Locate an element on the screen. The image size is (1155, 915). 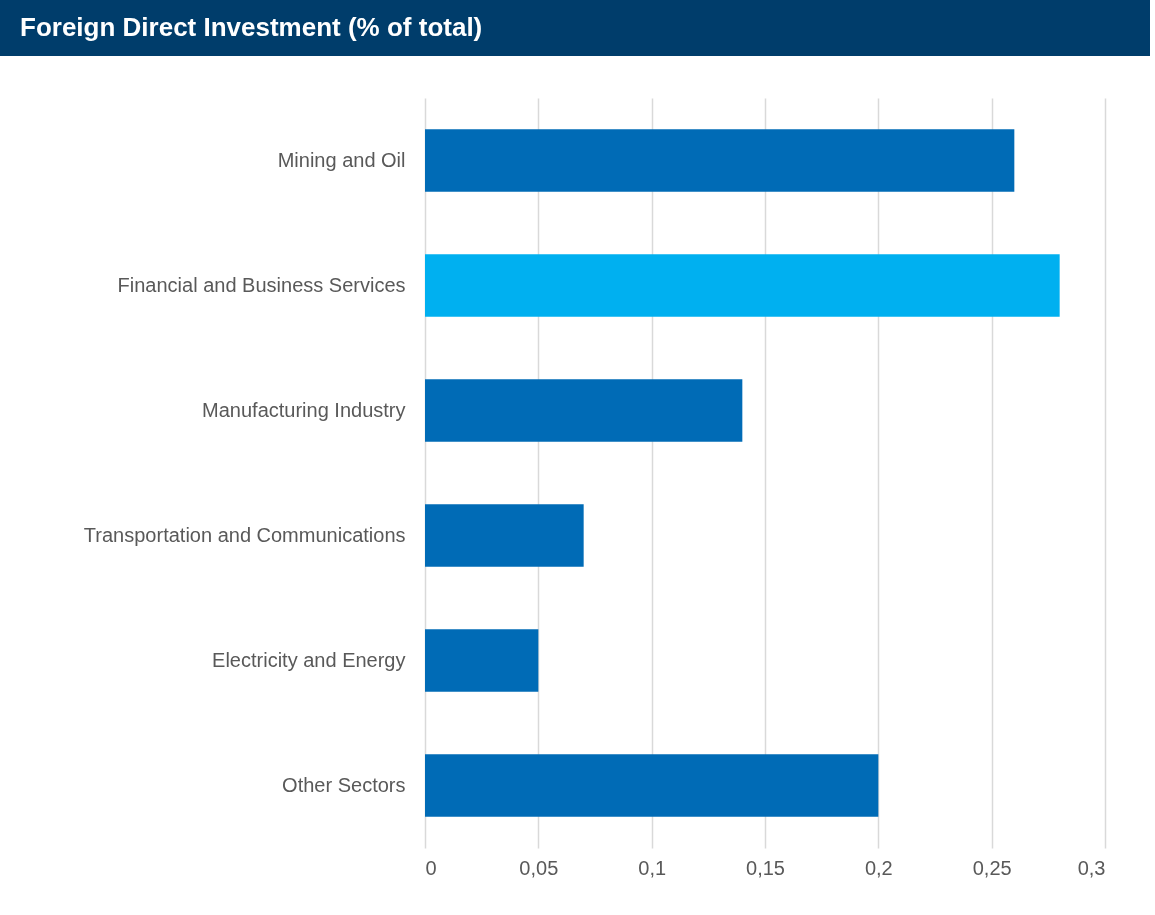
y-tick-label: Financial and Business Services is located at coordinates (261, 284).